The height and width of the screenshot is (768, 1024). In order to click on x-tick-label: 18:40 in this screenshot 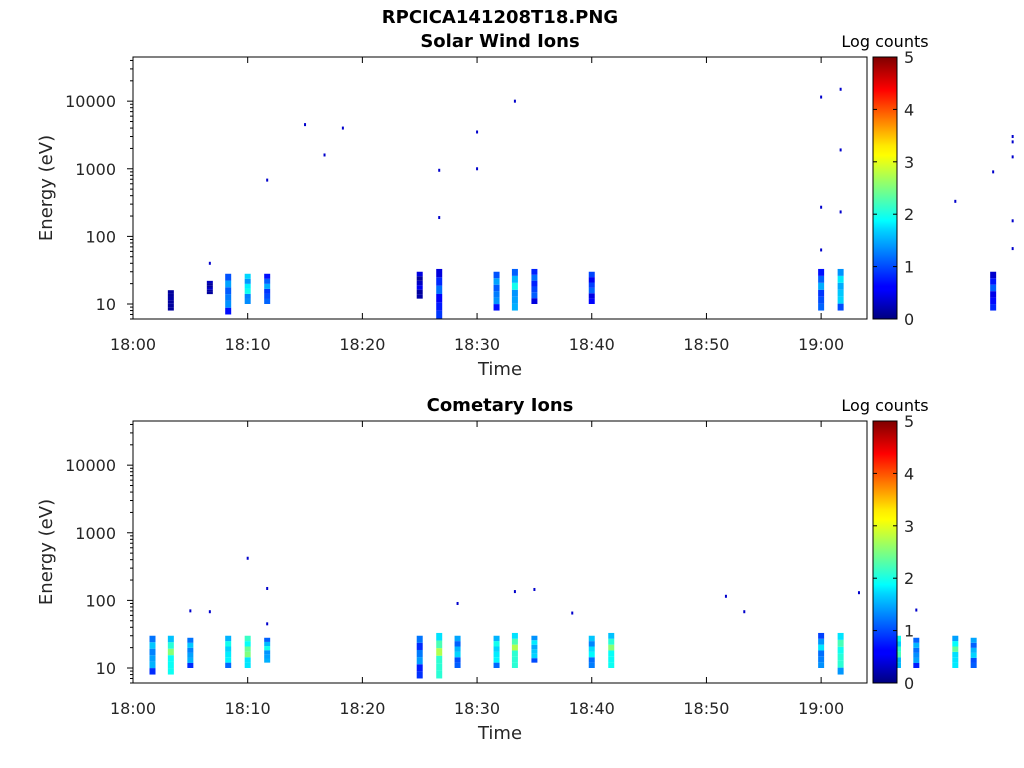, I will do `click(592, 344)`.